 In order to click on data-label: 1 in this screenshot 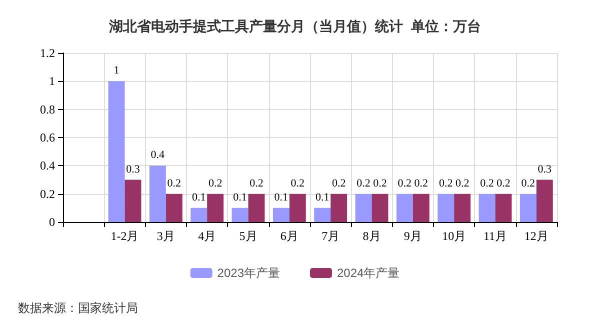, I will do `click(117, 70)`.